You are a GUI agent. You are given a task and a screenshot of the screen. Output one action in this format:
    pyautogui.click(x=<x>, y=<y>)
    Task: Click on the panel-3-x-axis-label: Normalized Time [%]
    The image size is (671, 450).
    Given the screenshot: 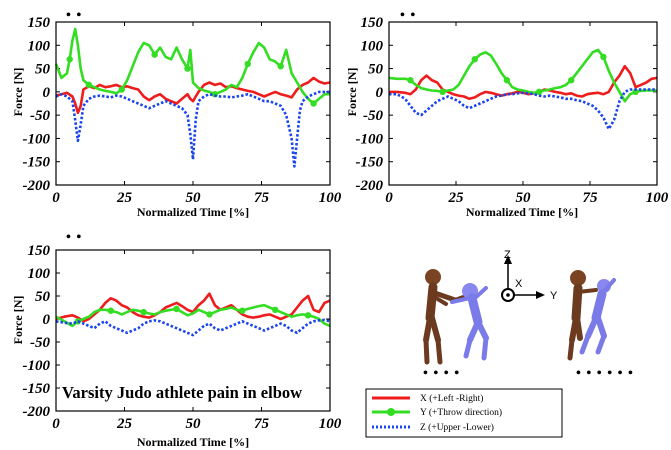 What is the action you would take?
    pyautogui.click(x=193, y=442)
    